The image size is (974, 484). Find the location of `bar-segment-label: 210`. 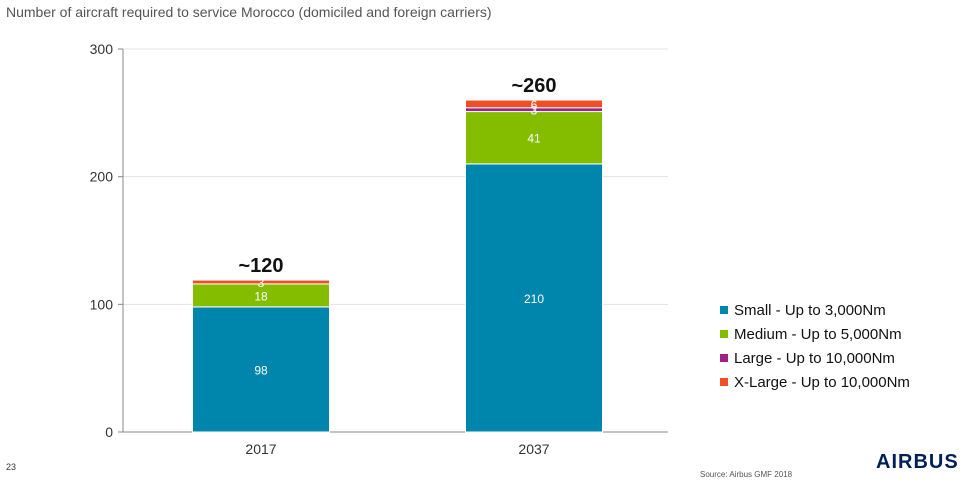

bar-segment-label: 210 is located at coordinates (534, 299).